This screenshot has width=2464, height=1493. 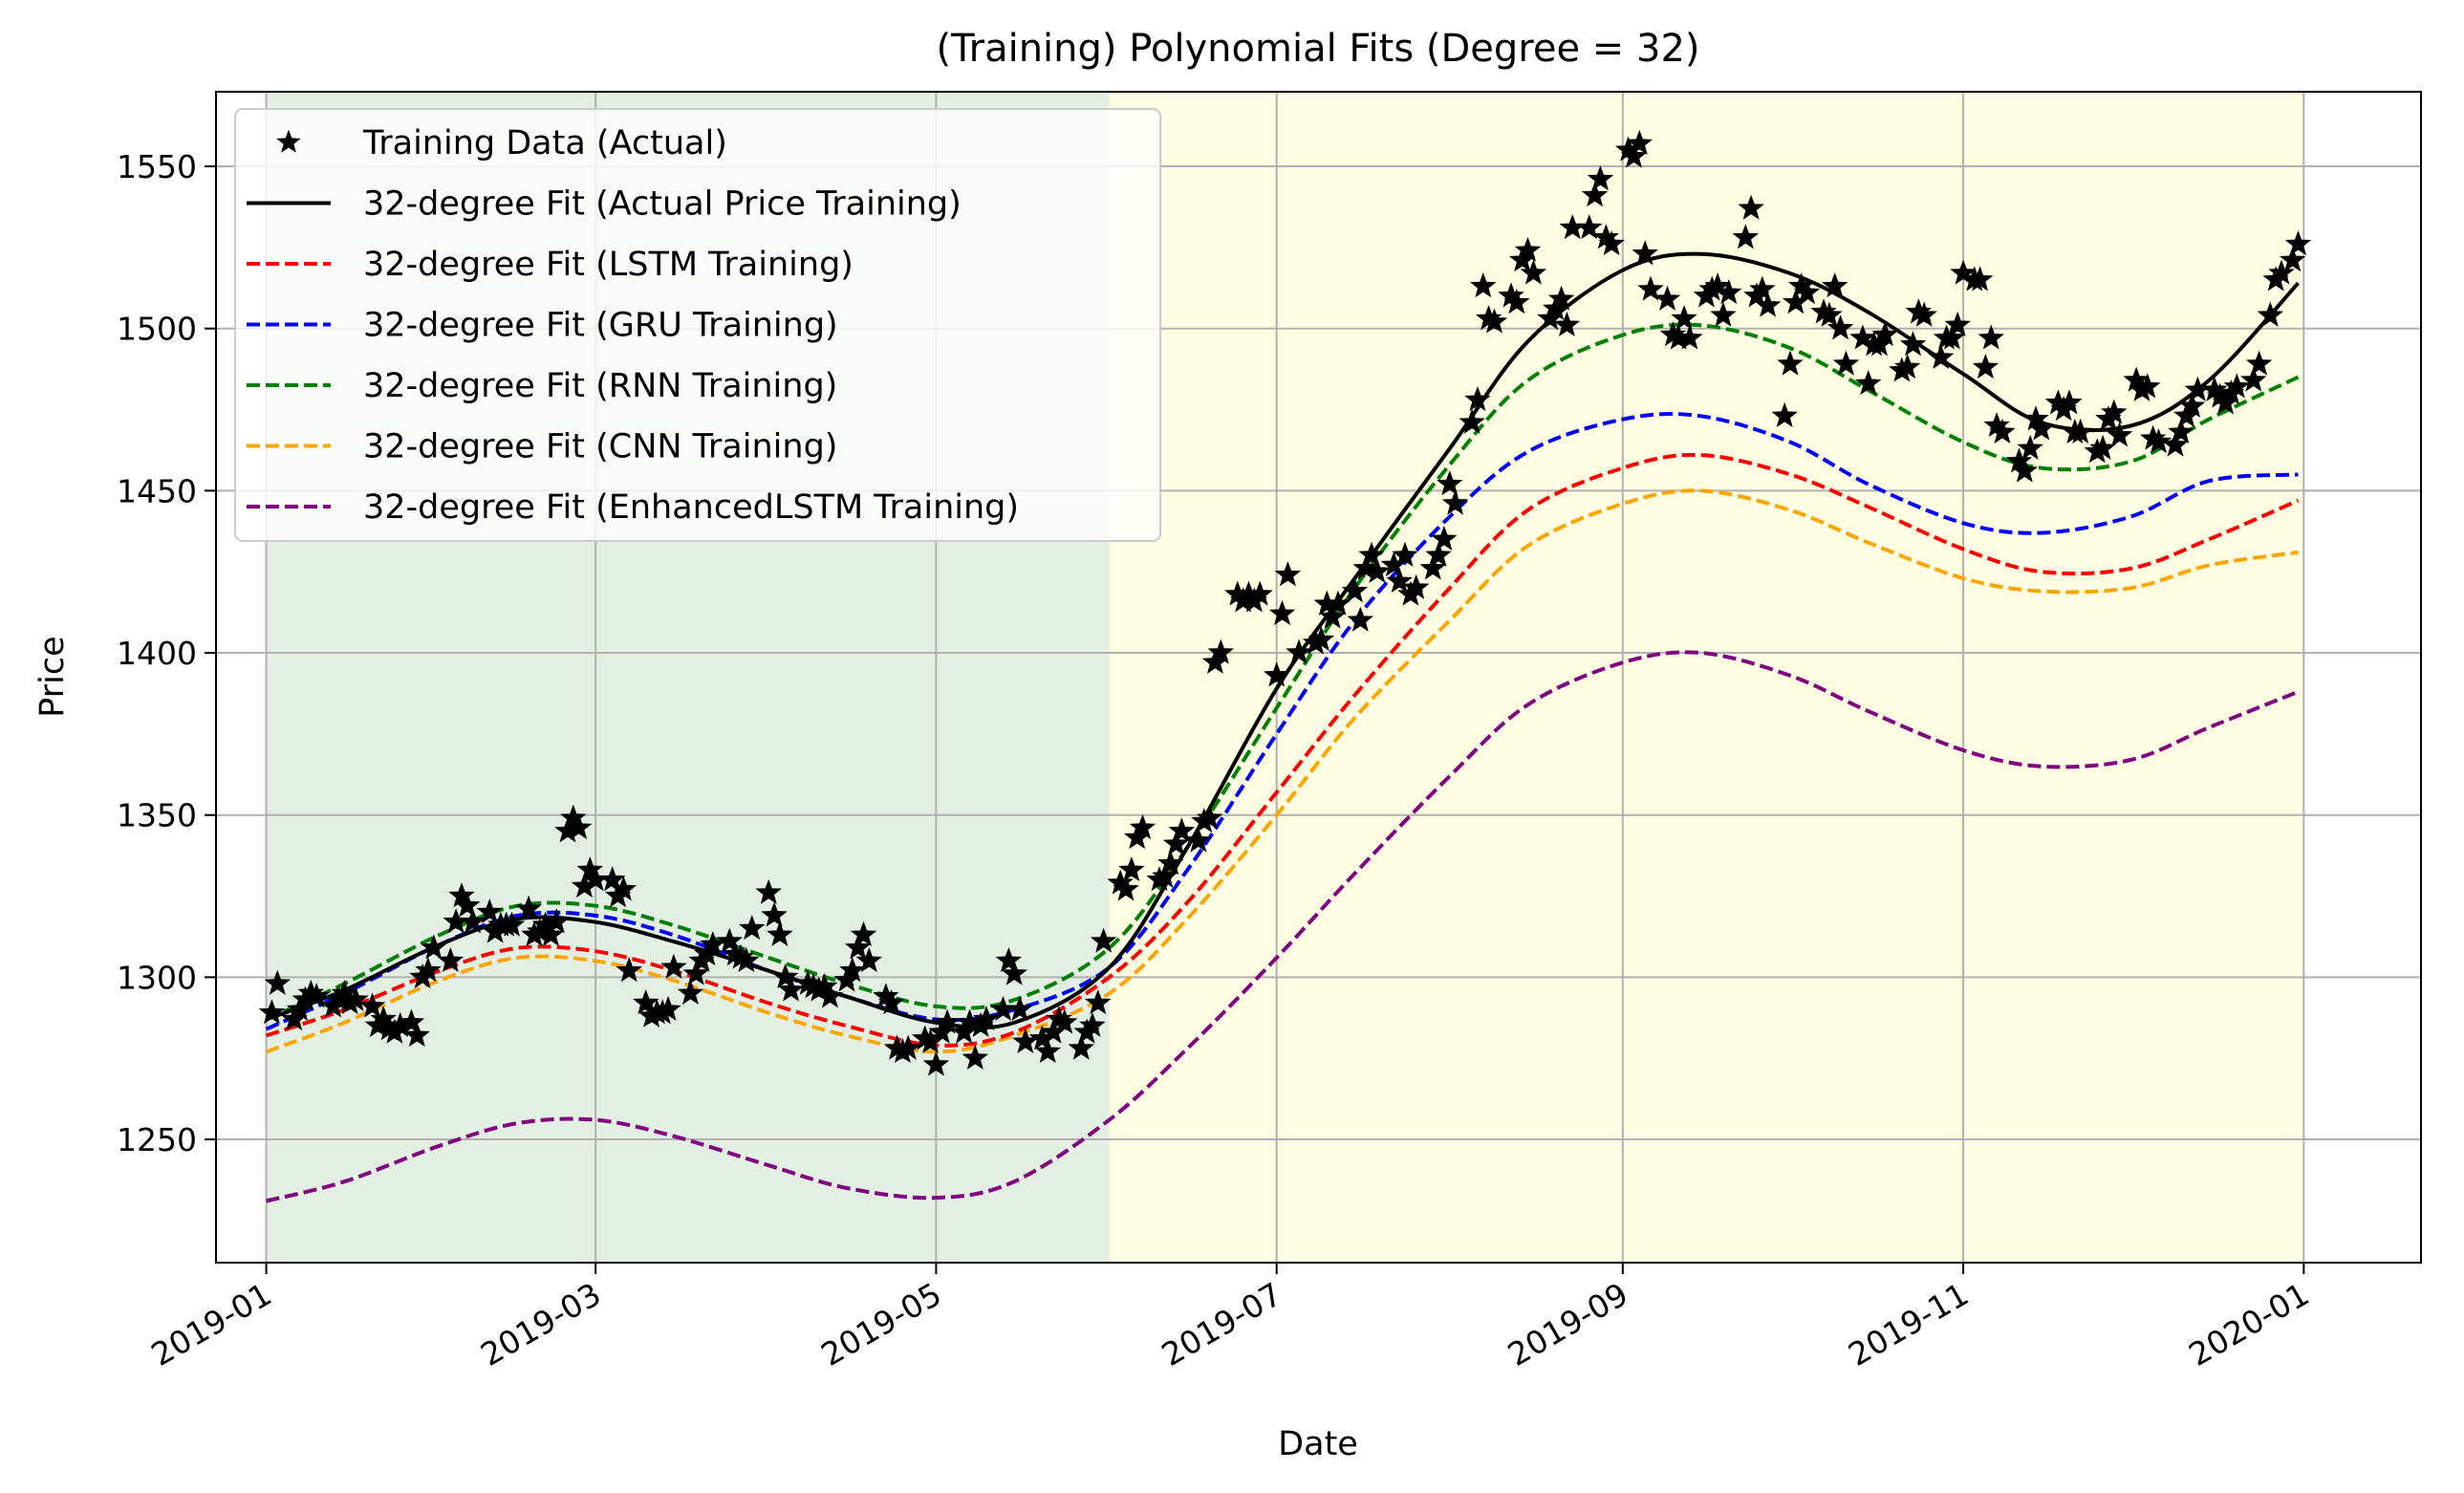 I want to click on legend-label: 32-degree Fit (GRU Training), so click(x=601, y=326).